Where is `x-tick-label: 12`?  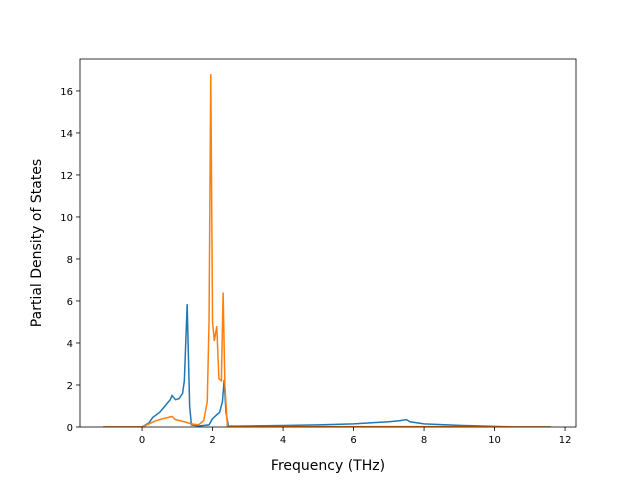
x-tick-label: 12 is located at coordinates (565, 440).